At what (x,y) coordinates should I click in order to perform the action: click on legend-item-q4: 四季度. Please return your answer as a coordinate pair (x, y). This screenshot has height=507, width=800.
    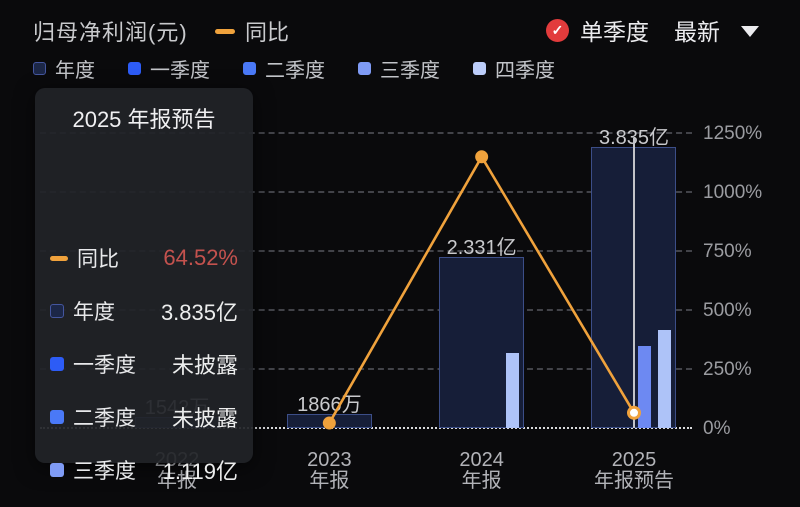
    Looking at the image, I should click on (514, 68).